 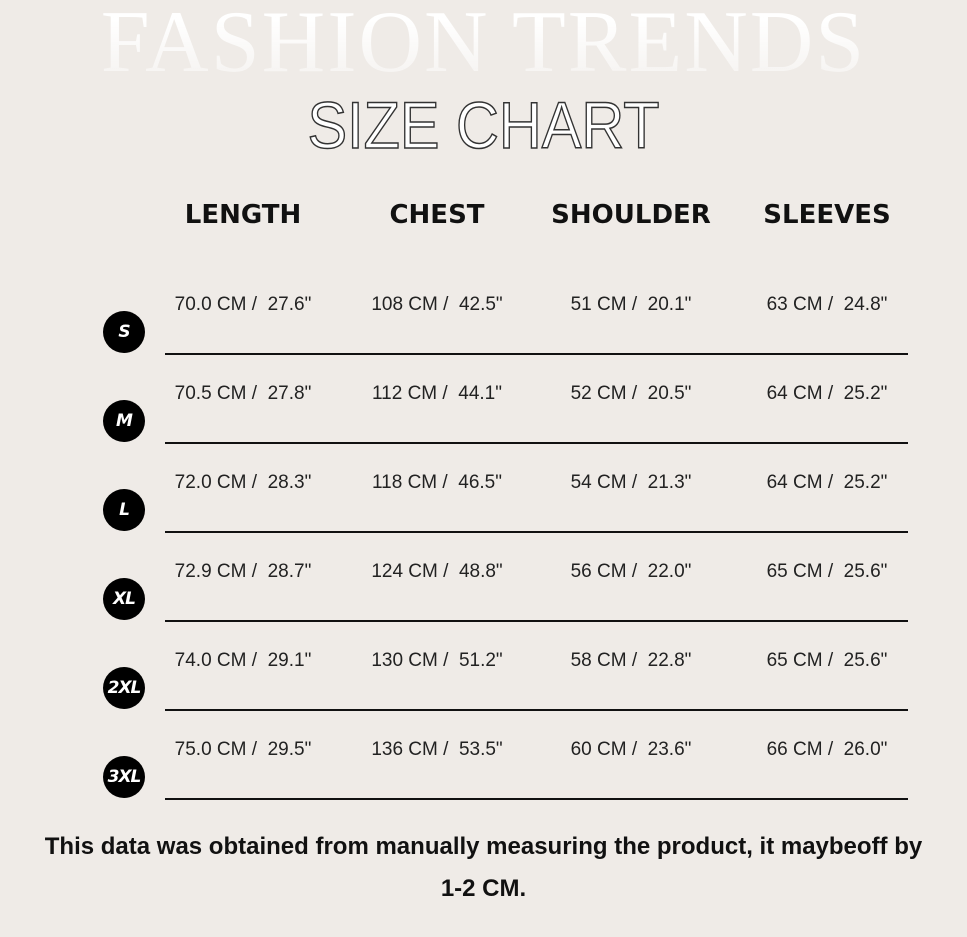 I want to click on measurement-cell: 52 CM / 20.5", so click(x=631, y=393).